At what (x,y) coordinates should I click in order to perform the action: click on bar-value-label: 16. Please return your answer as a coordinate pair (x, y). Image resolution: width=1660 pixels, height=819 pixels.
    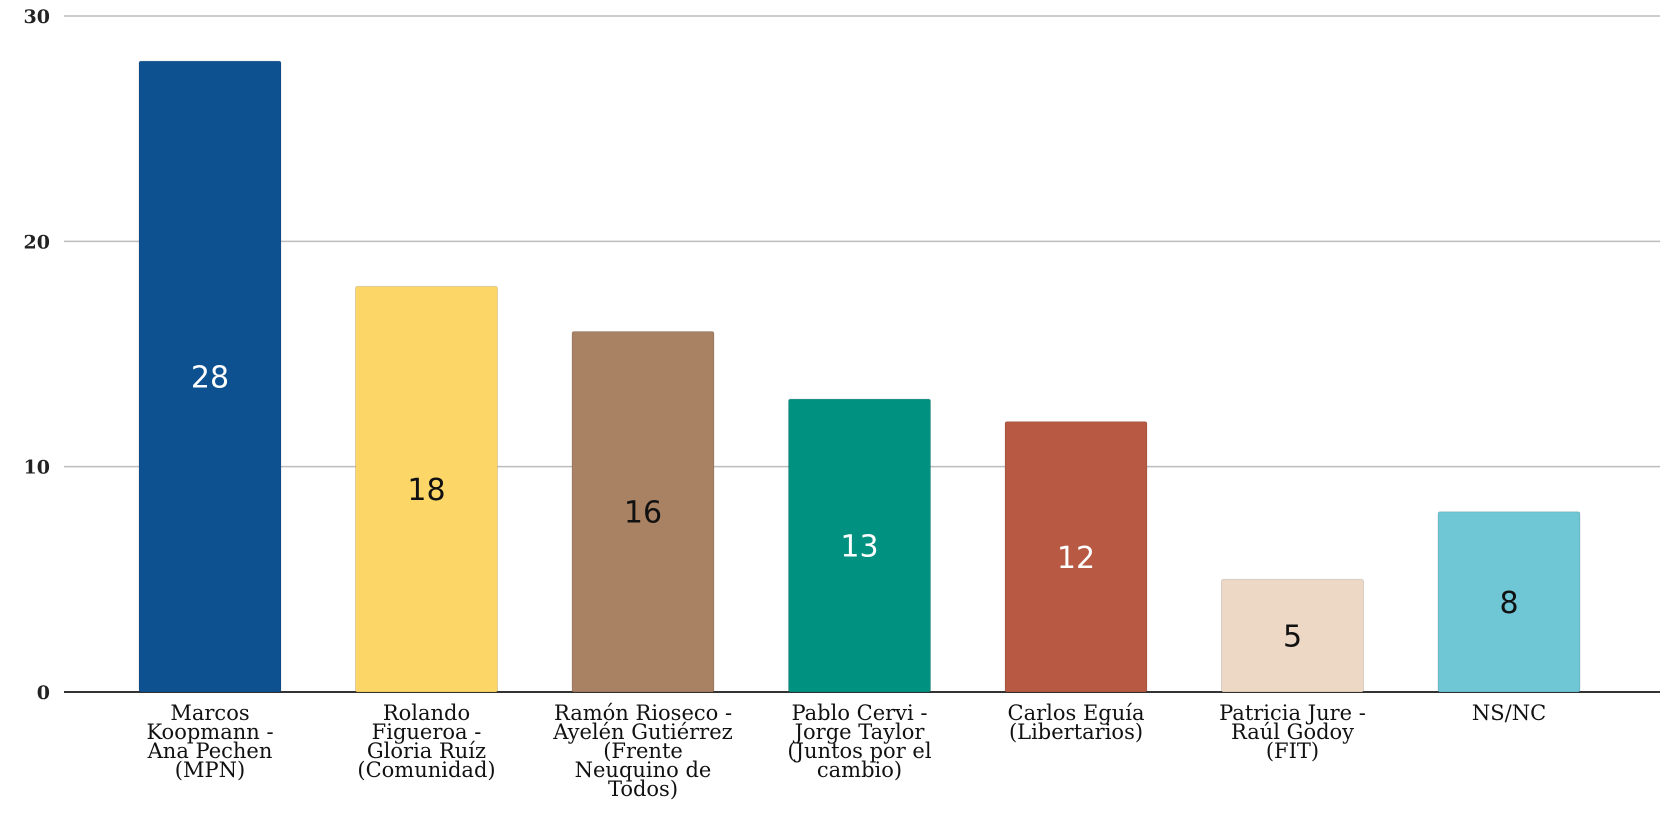
    Looking at the image, I should click on (643, 513).